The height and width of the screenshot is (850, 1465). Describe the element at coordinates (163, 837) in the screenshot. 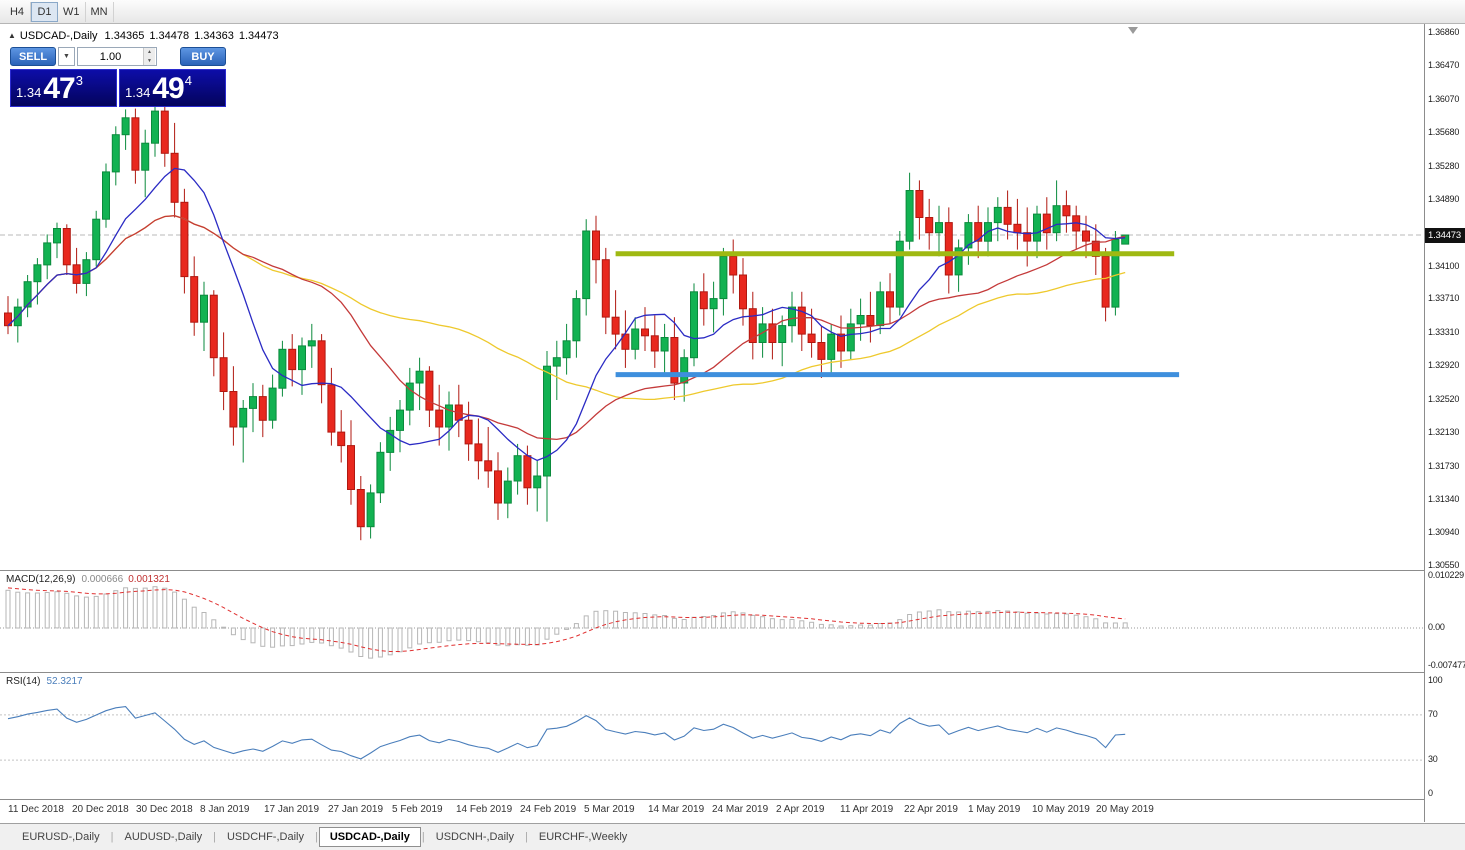

I see `chart-tab: AUDUSD-,Daily` at that location.